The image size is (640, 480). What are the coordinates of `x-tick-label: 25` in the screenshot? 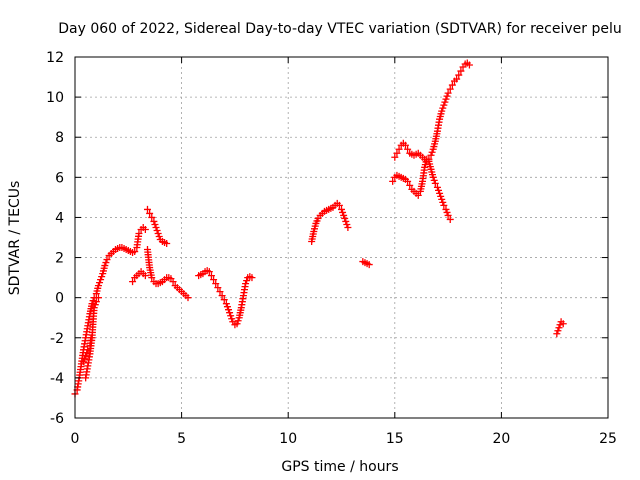 It's located at (608, 439).